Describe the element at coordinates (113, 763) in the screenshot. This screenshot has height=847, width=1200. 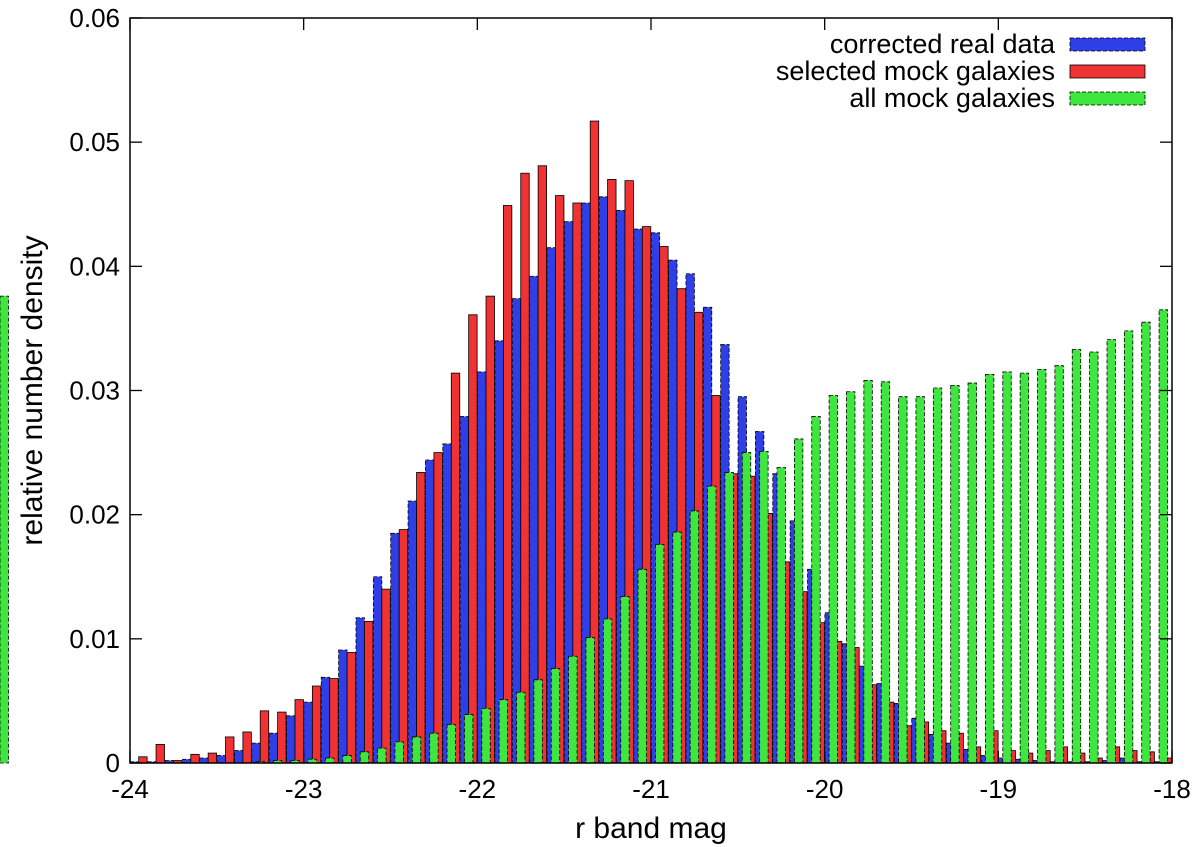
I see `y-tick-label: 0` at that location.